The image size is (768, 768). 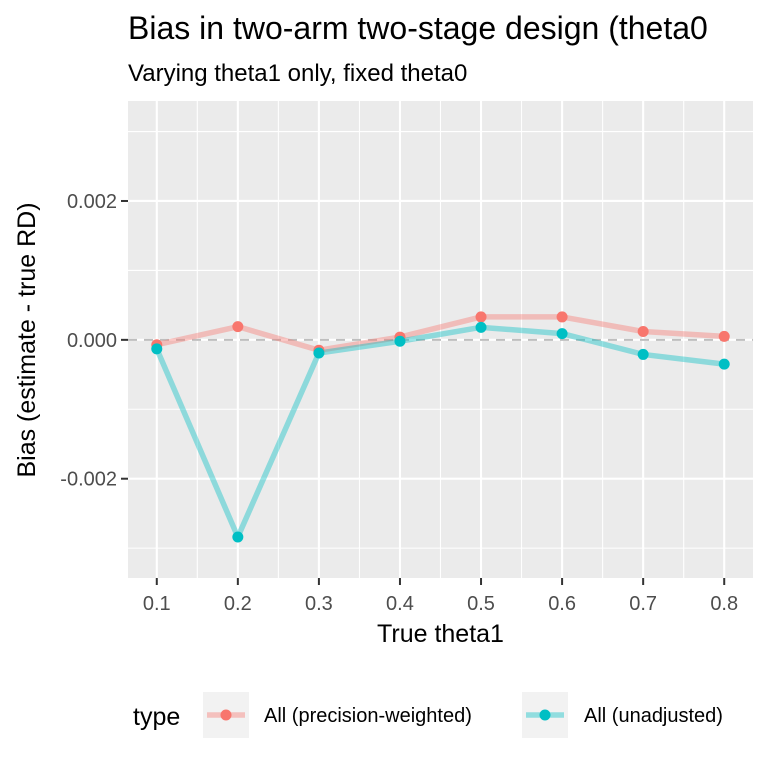 What do you see at coordinates (238, 604) in the screenshot?
I see `x-tick-label: 0.2` at bounding box center [238, 604].